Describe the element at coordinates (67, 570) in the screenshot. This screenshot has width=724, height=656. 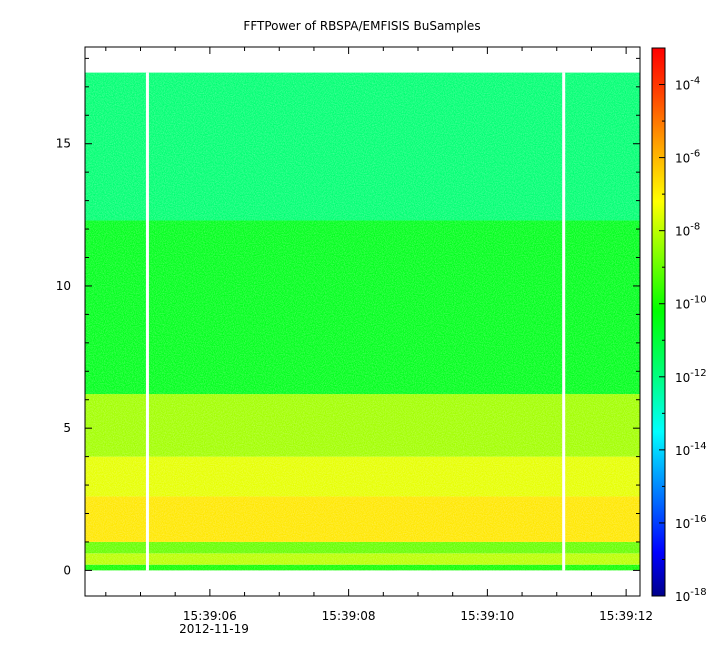
I see `y-tick-label: 0` at that location.